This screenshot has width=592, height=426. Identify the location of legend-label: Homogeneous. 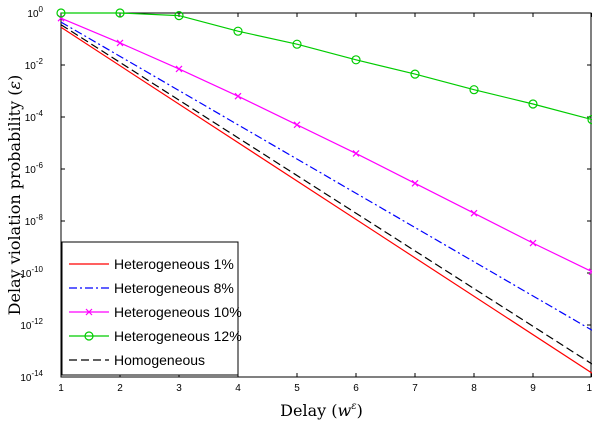
(159, 360).